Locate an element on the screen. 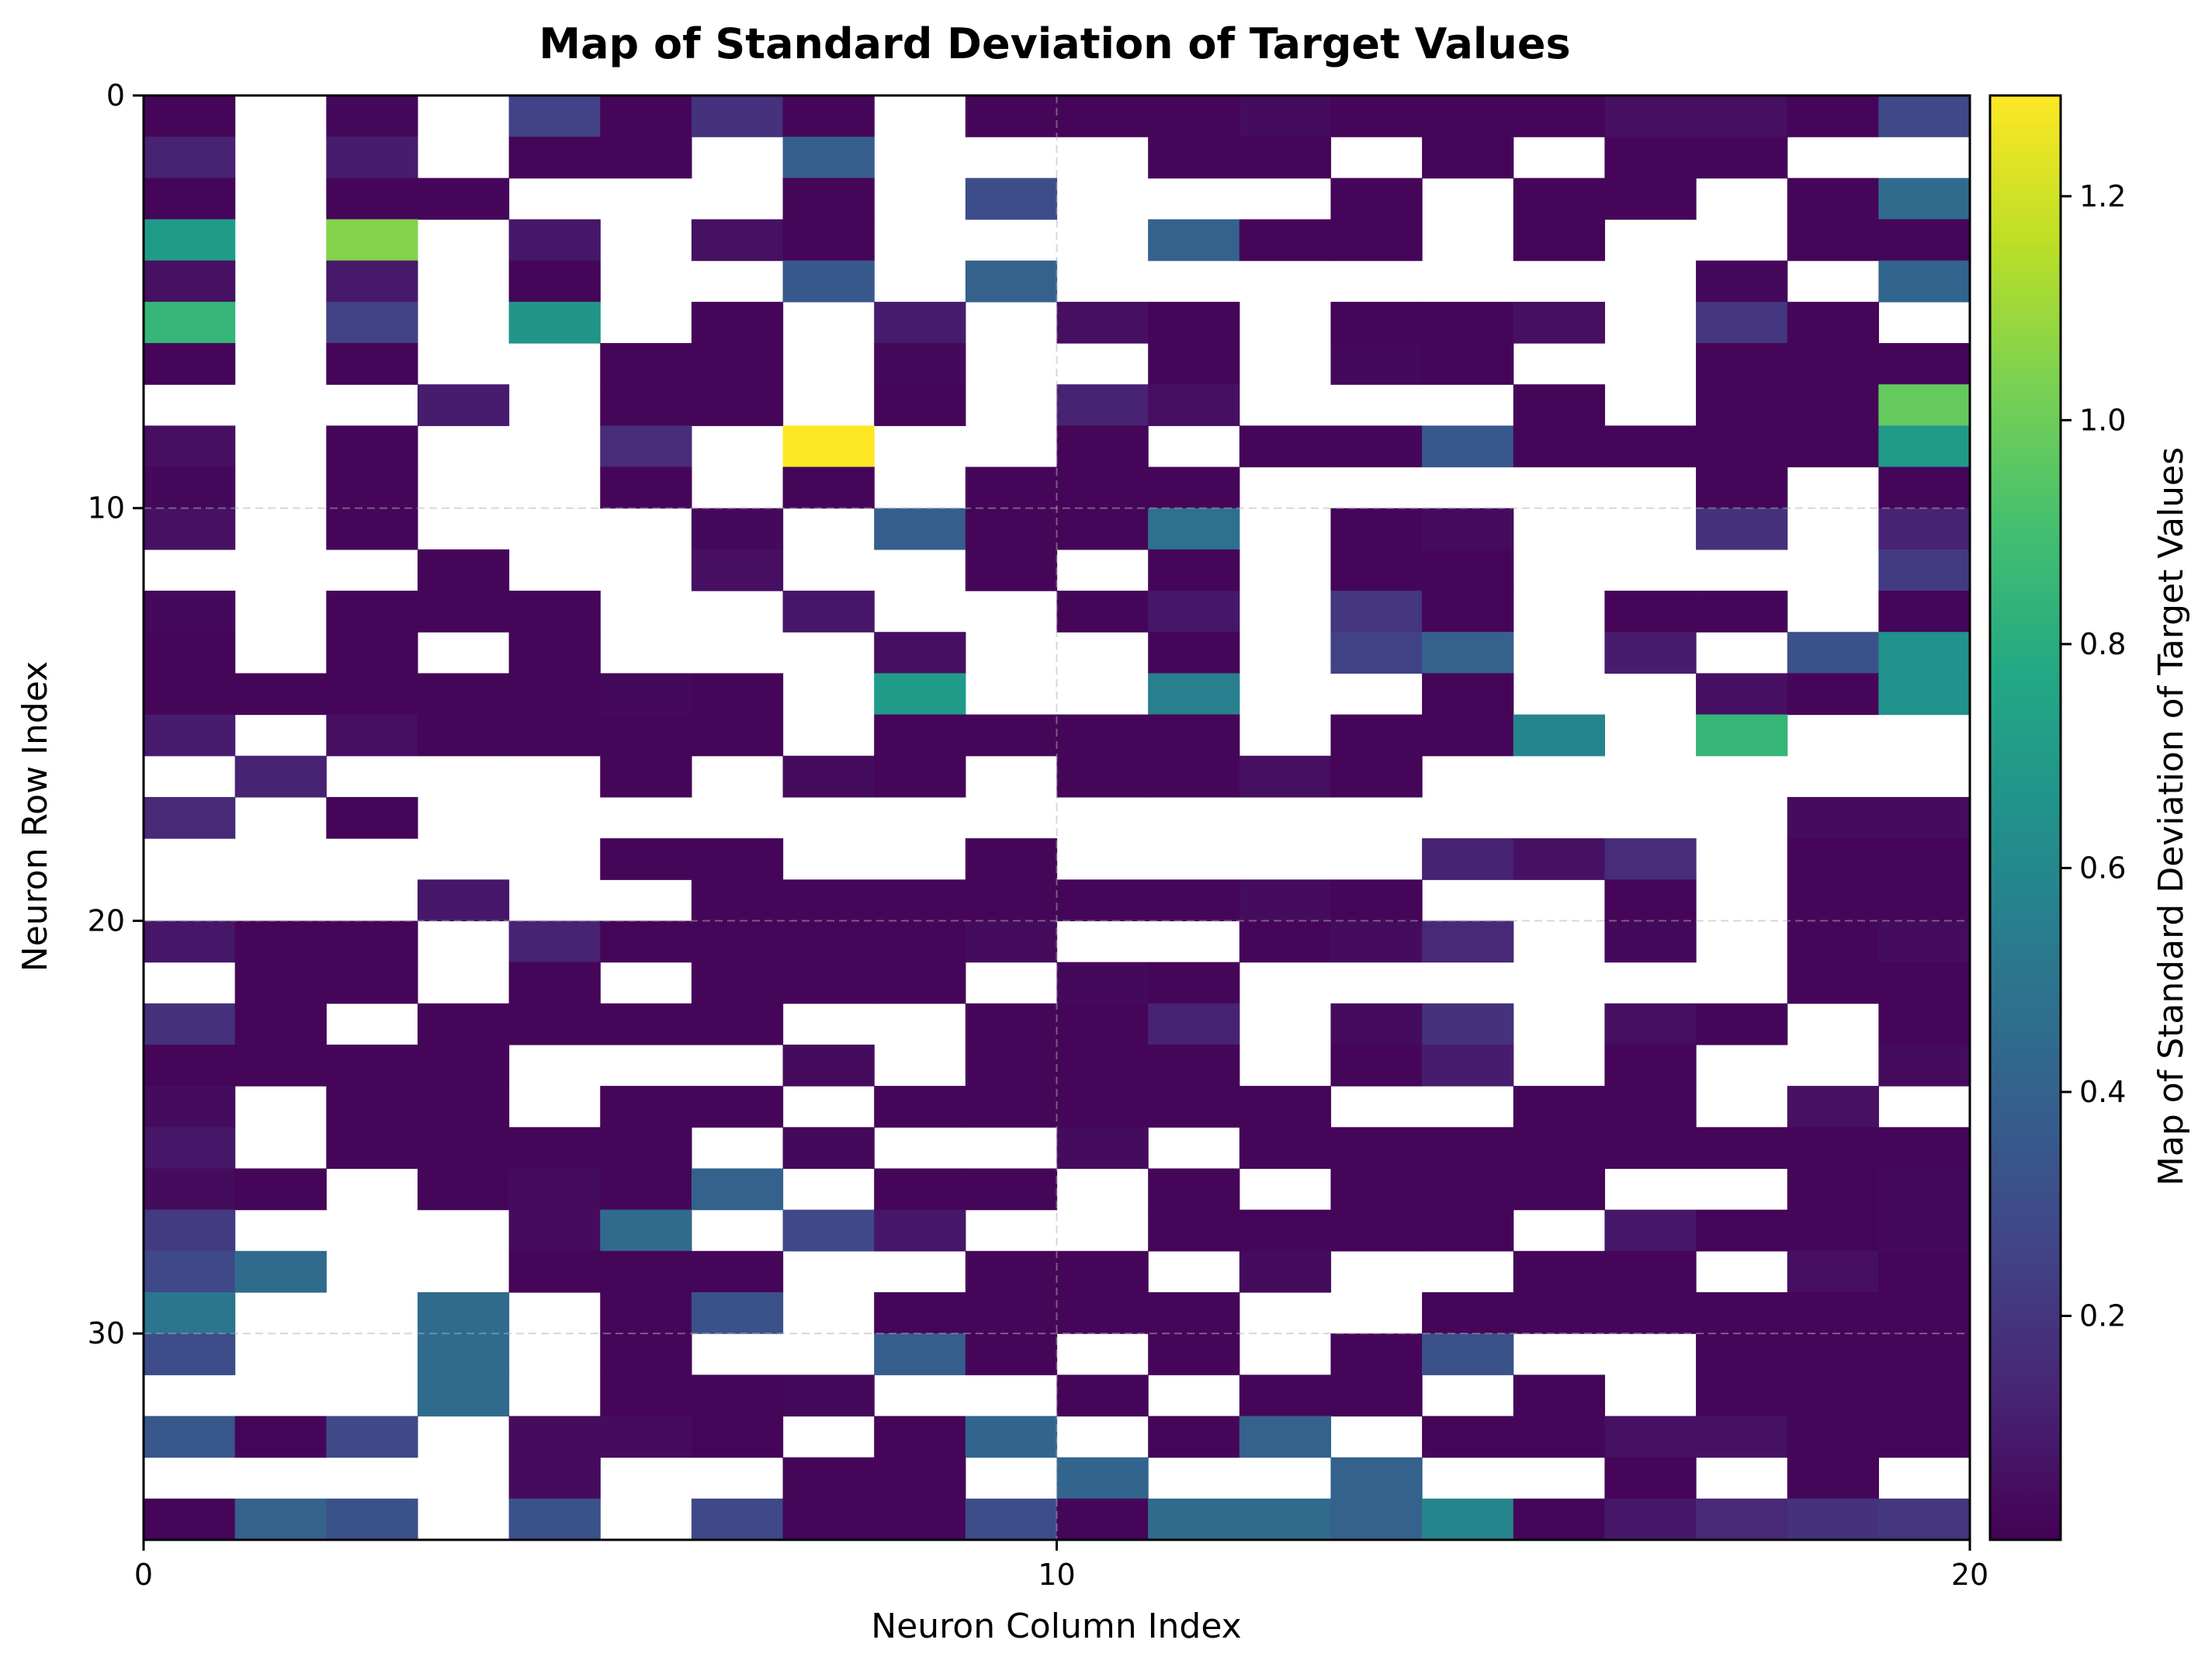  colorbar-tick-label: 0.4 is located at coordinates (2102, 1092).